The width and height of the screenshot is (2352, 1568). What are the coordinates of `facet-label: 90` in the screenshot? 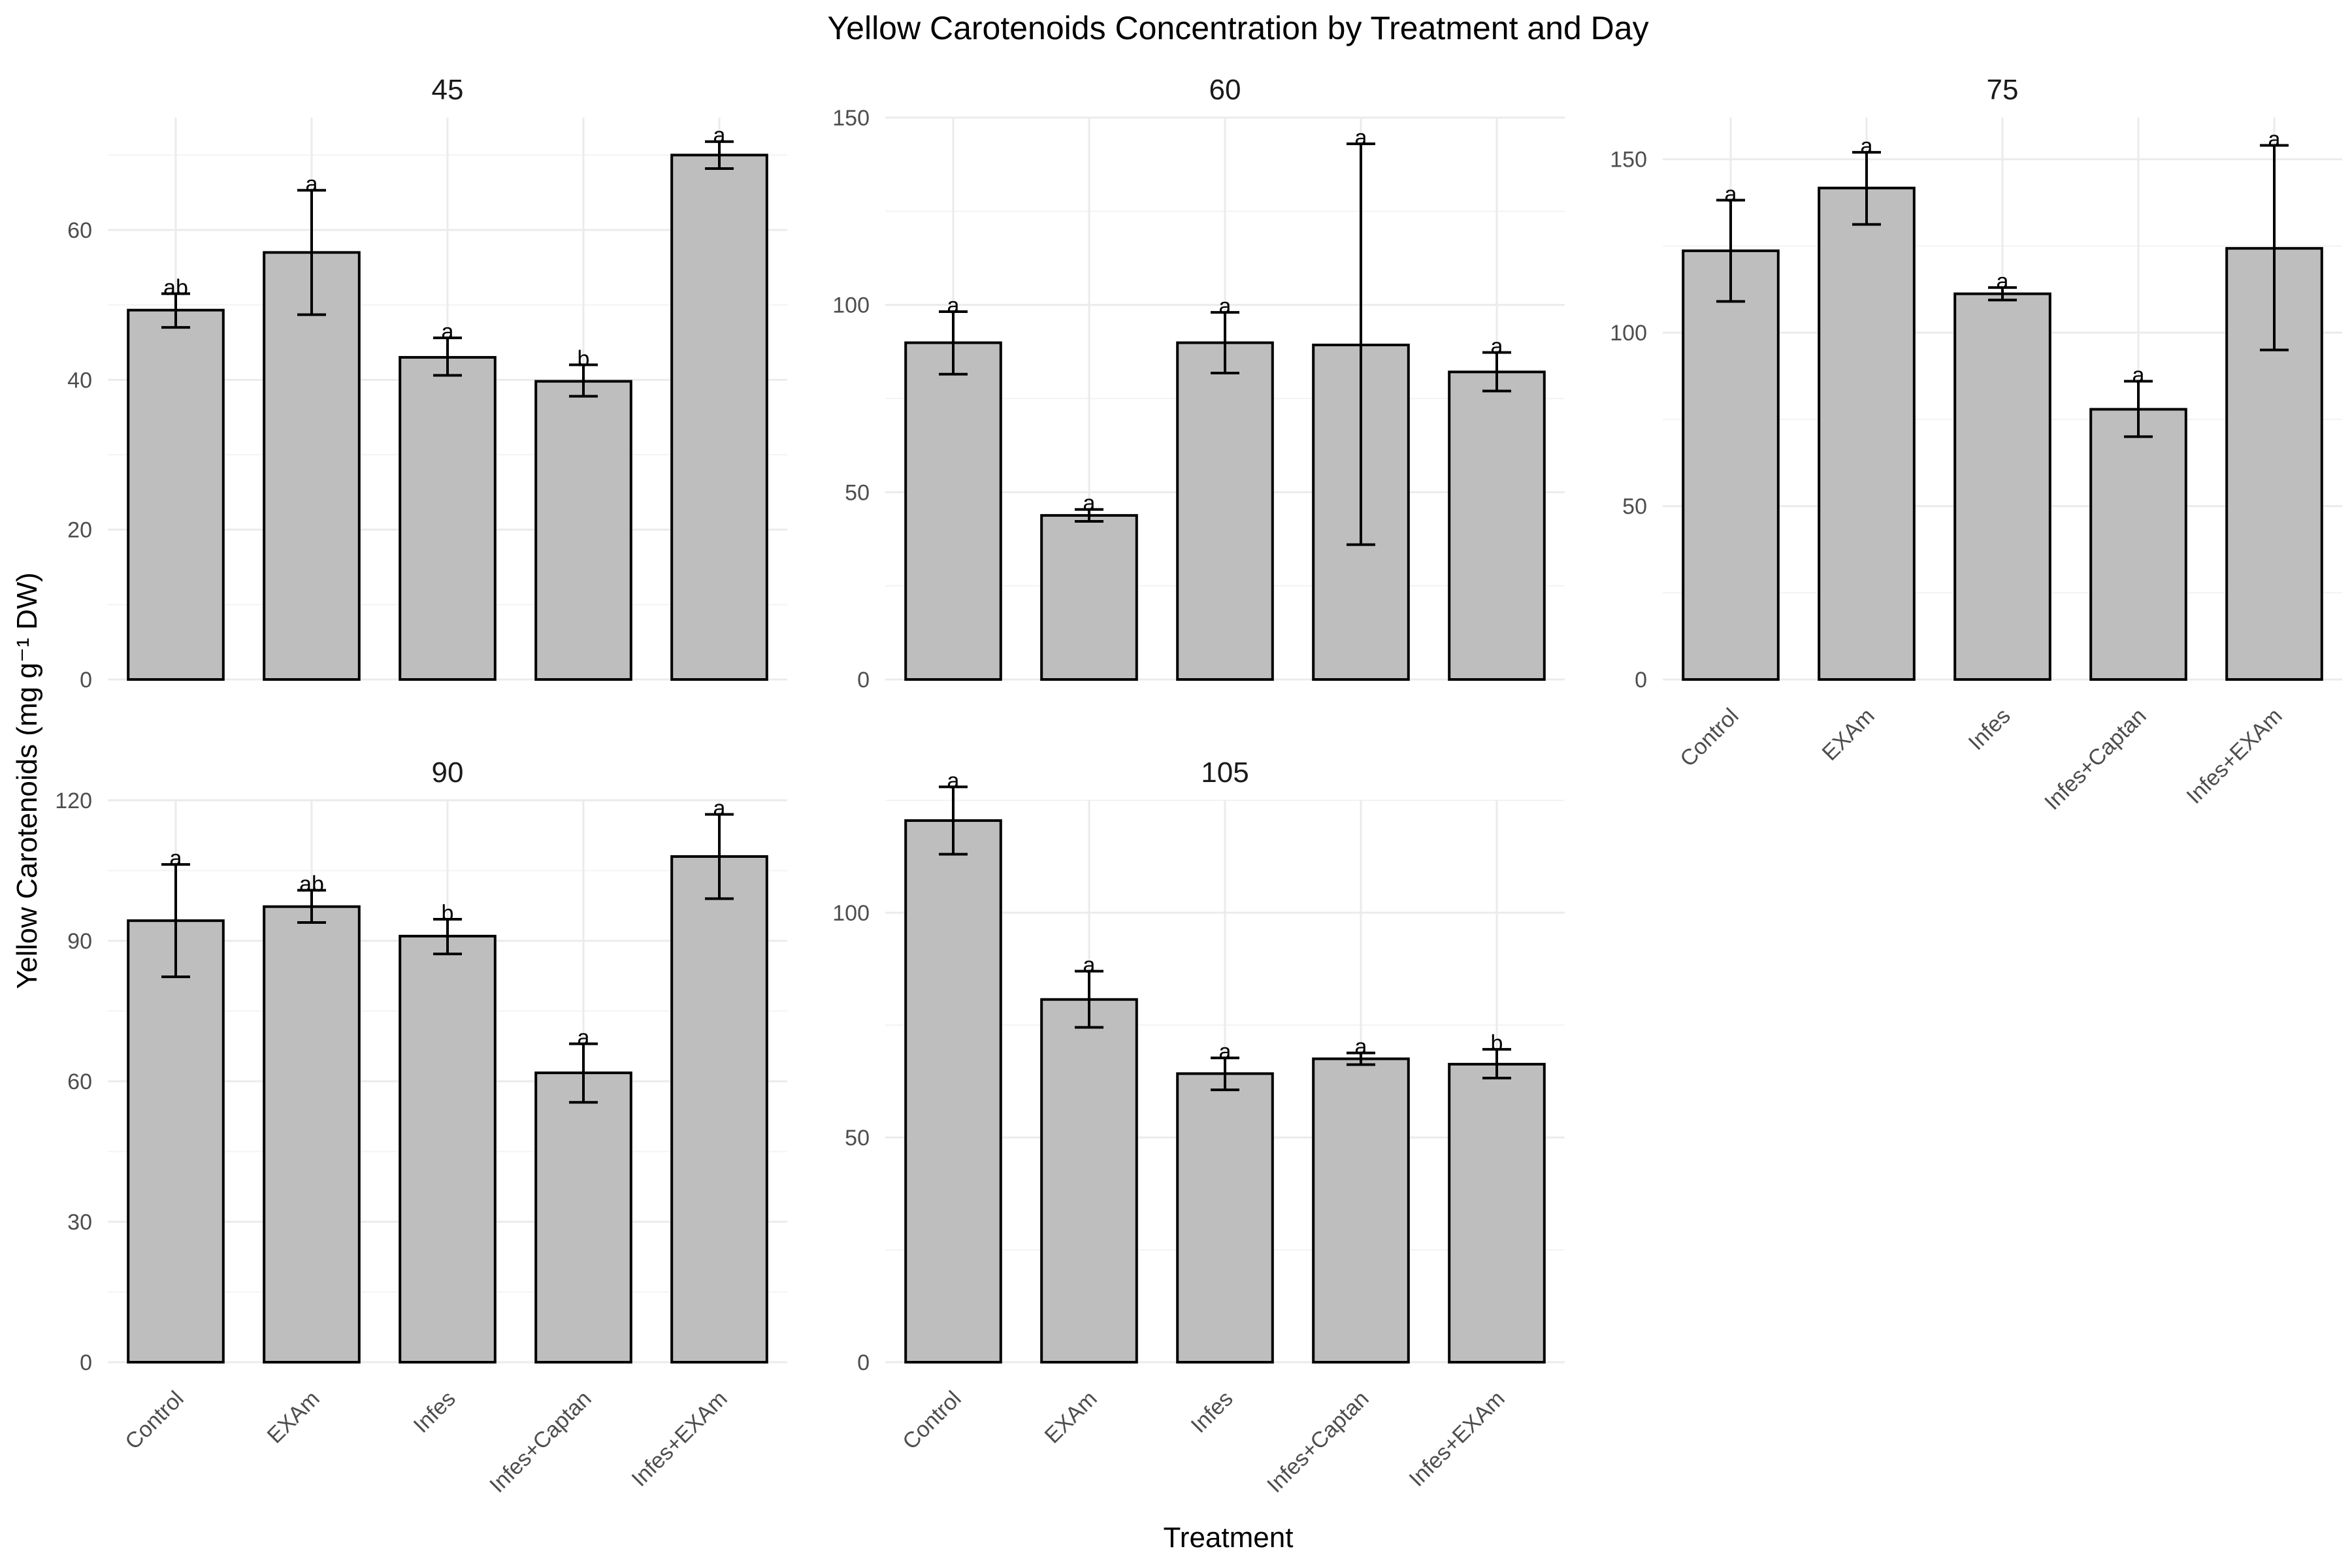 It's located at (448, 773).